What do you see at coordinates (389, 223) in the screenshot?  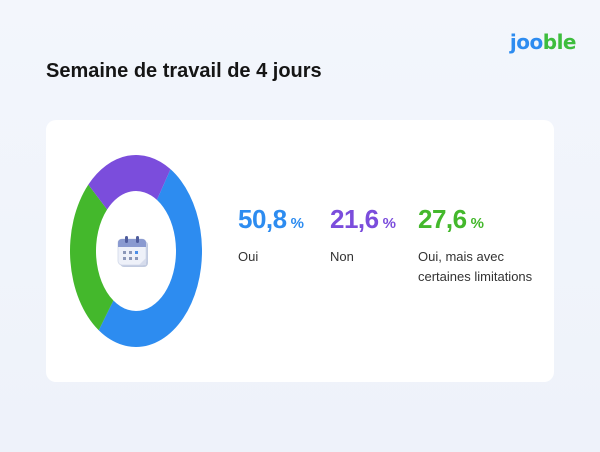 I see `stat-non-unit: %` at bounding box center [389, 223].